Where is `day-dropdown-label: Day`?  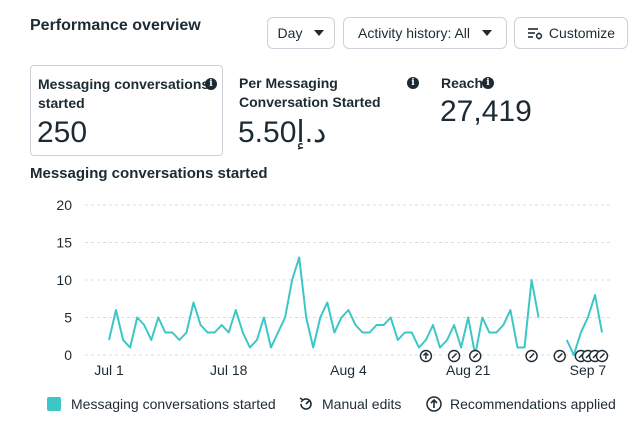 day-dropdown-label: Day is located at coordinates (290, 33).